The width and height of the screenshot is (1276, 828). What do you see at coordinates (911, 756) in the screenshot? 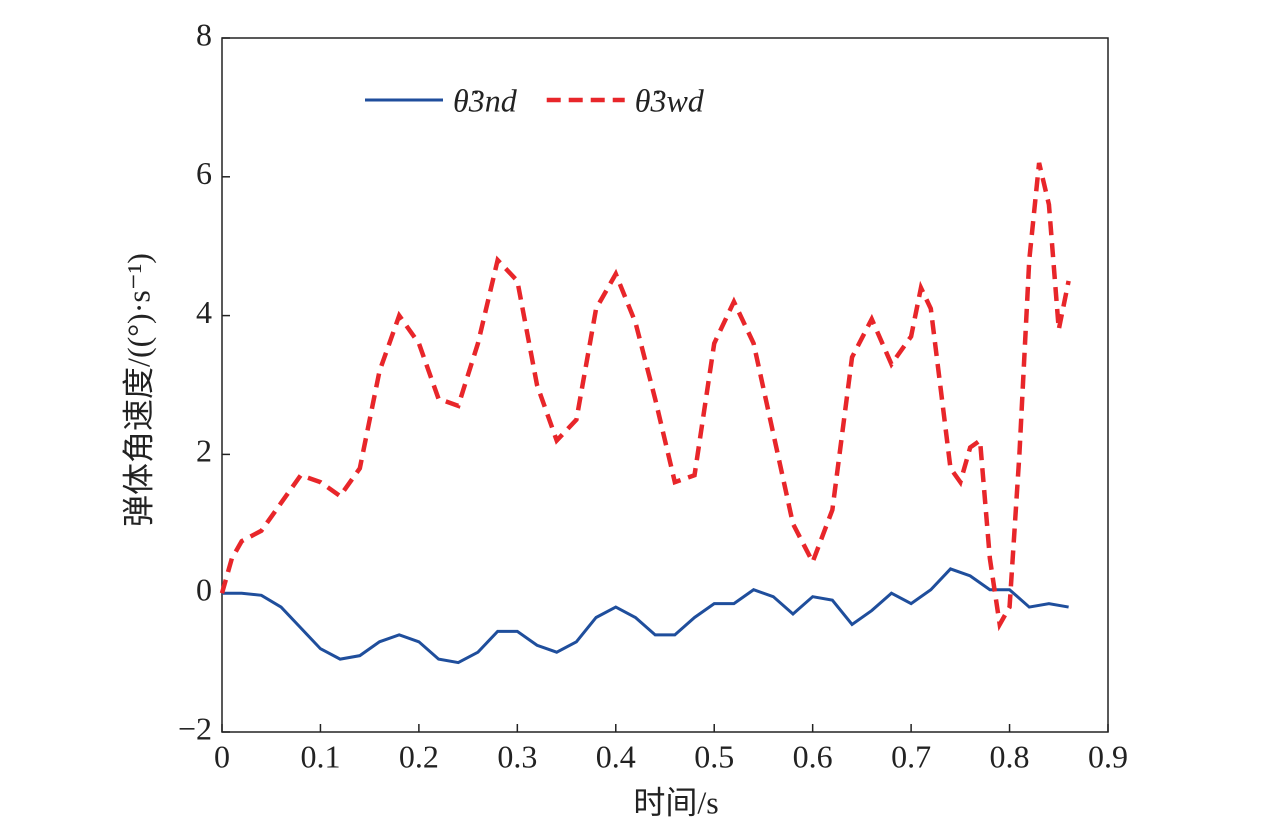
I see `x-tick-label: 0.7` at bounding box center [911, 756].